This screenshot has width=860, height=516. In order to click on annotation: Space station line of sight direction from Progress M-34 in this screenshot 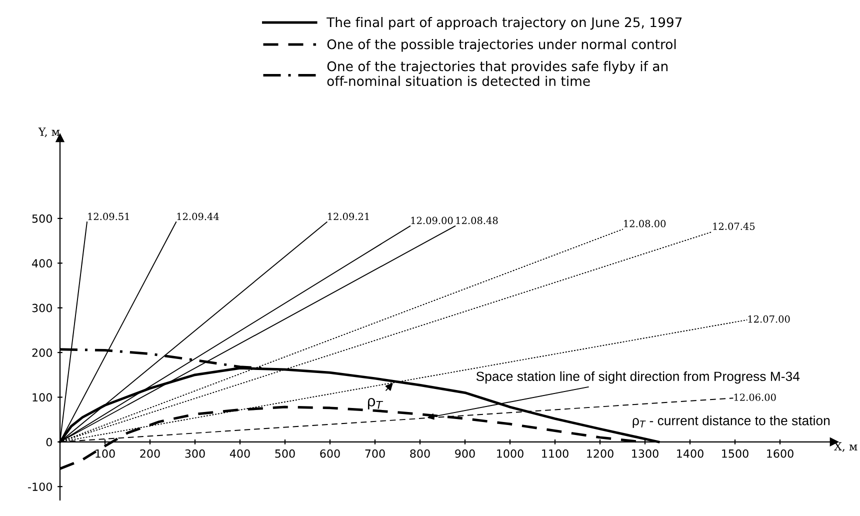, I will do `click(638, 377)`.